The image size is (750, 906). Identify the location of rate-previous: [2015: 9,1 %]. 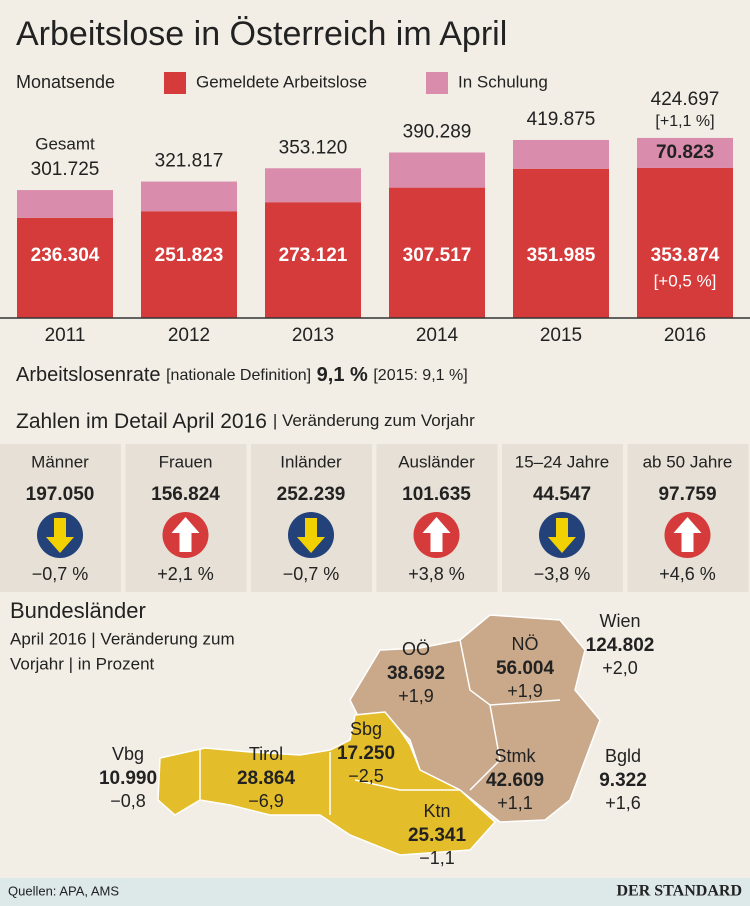
(420, 375).